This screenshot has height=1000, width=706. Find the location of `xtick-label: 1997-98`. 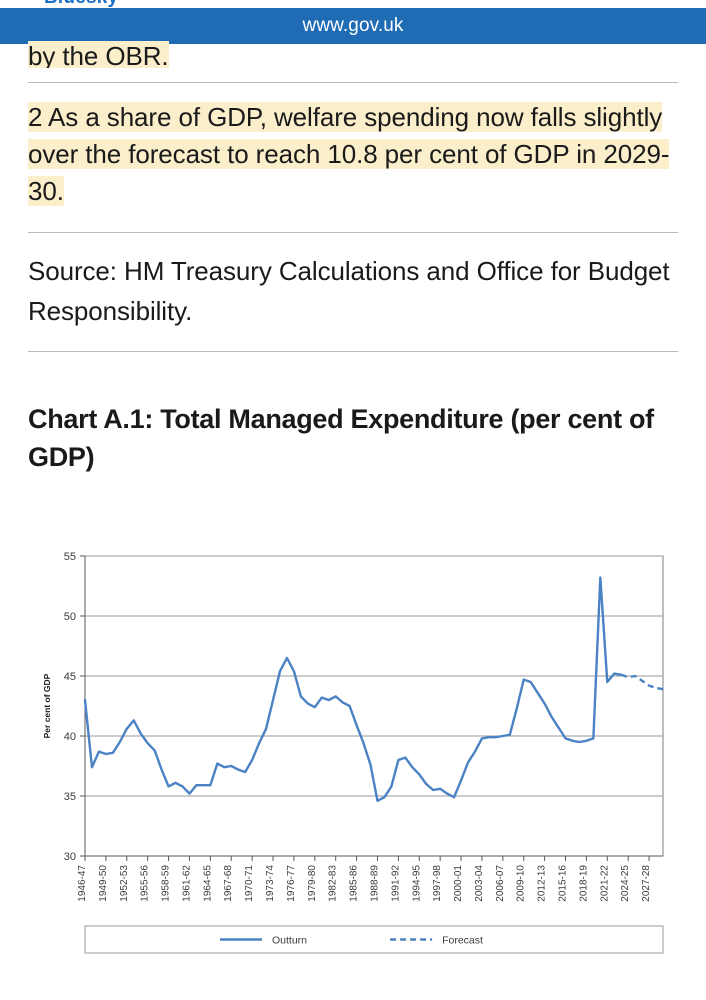

xtick-label: 1997-98 is located at coordinates (437, 883).